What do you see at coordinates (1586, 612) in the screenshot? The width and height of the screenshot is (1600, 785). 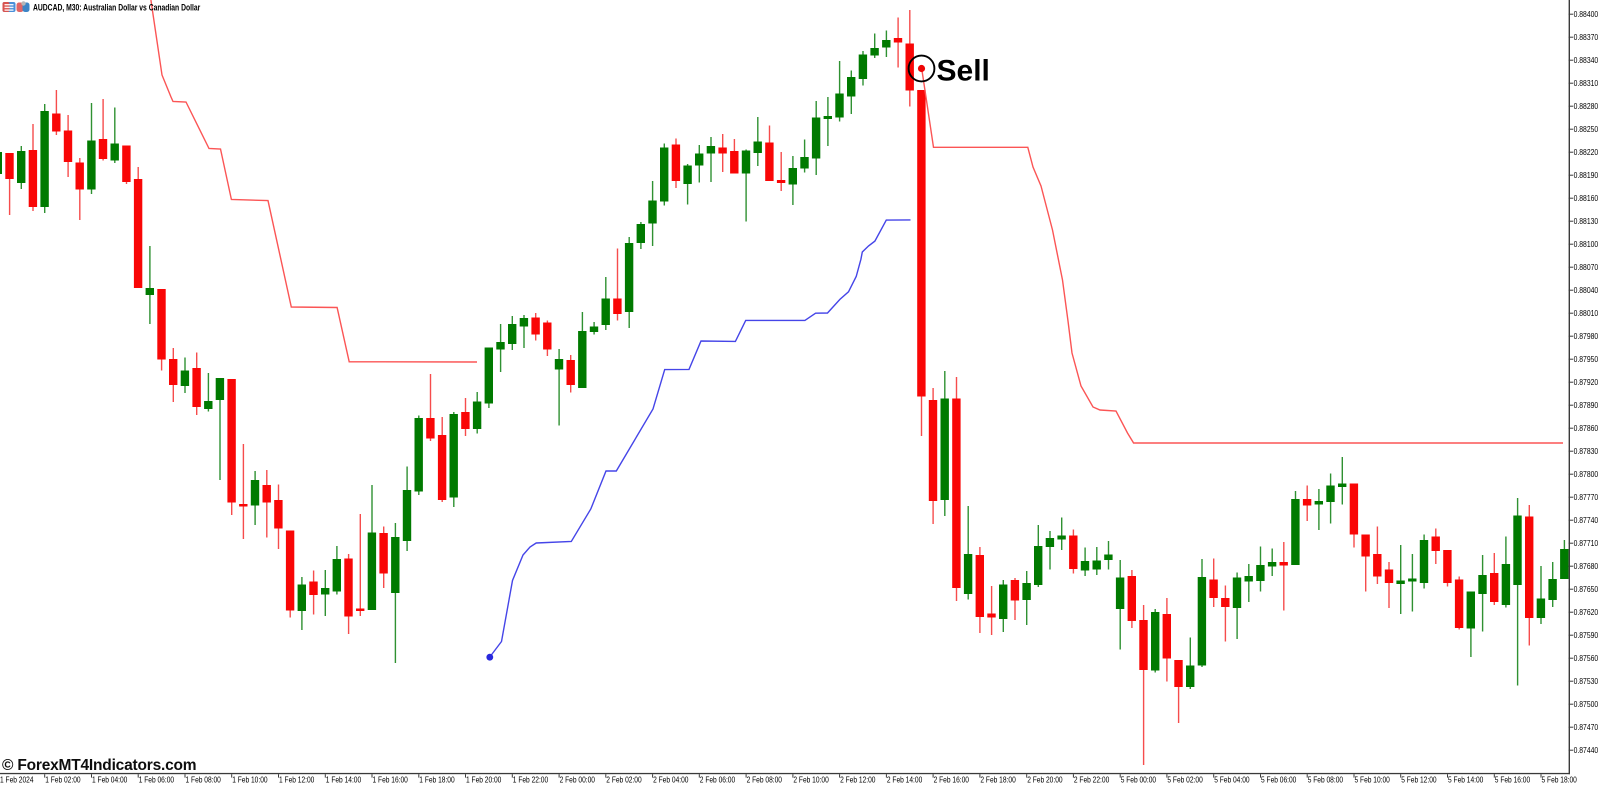 I see `svg-text: 0.87620` at bounding box center [1586, 612].